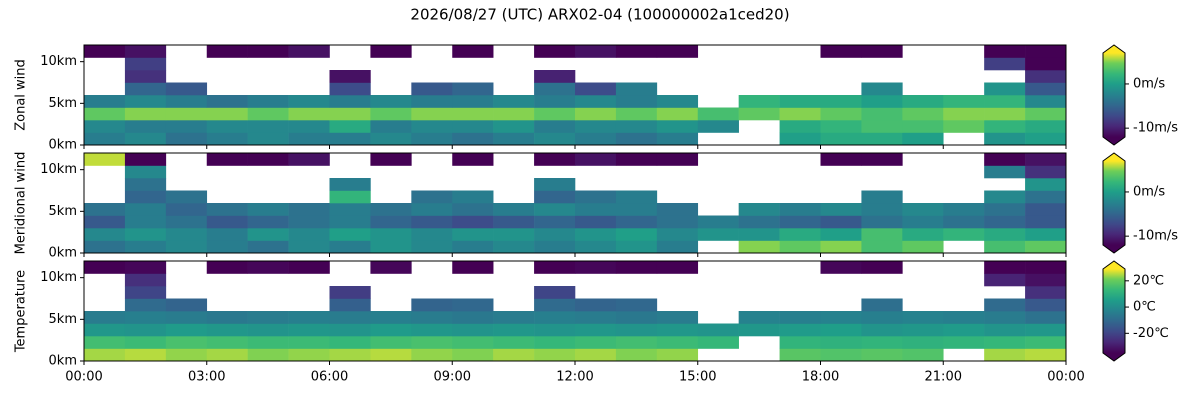 The image size is (1200, 404). Describe the element at coordinates (63, 319) in the screenshot. I see `y-tick-label: 5km` at that location.